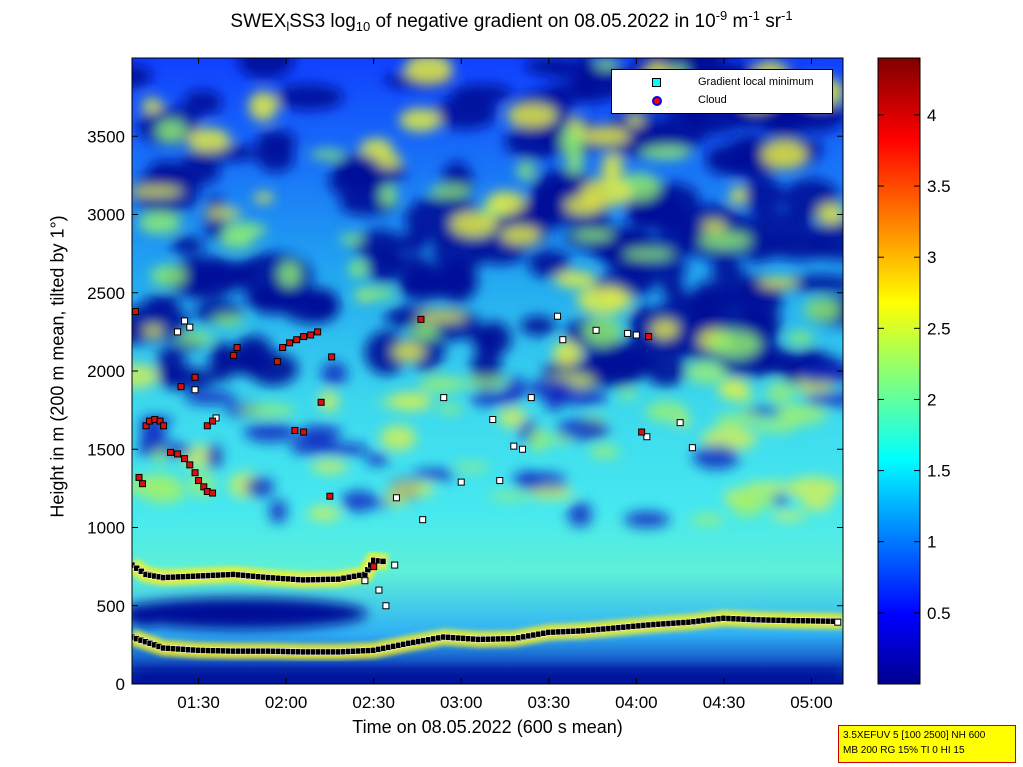 Image resolution: width=1023 pixels, height=767 pixels. Describe the element at coordinates (914, 364) in the screenshot. I see `colorbar-axis: 0.5 1 1.5 2 2.5 3 3.5 4` at that location.